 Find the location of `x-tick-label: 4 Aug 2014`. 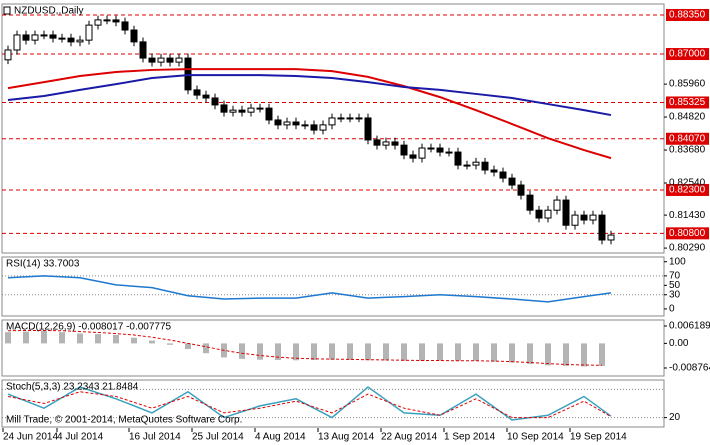

x-tick-label: 4 Aug 2014 is located at coordinates (280, 437).